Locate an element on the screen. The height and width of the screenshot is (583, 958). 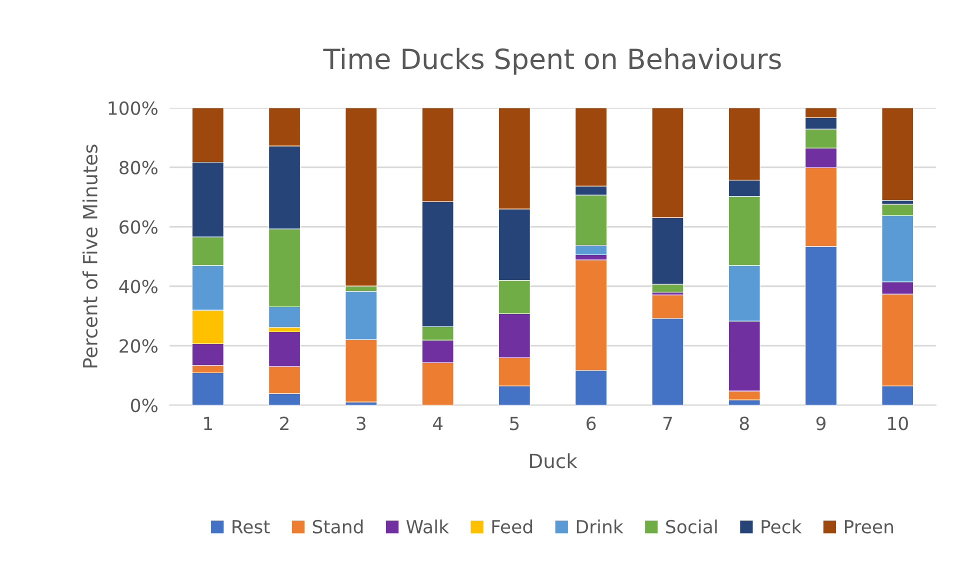
y-tick-label: 20% is located at coordinates (139, 346).